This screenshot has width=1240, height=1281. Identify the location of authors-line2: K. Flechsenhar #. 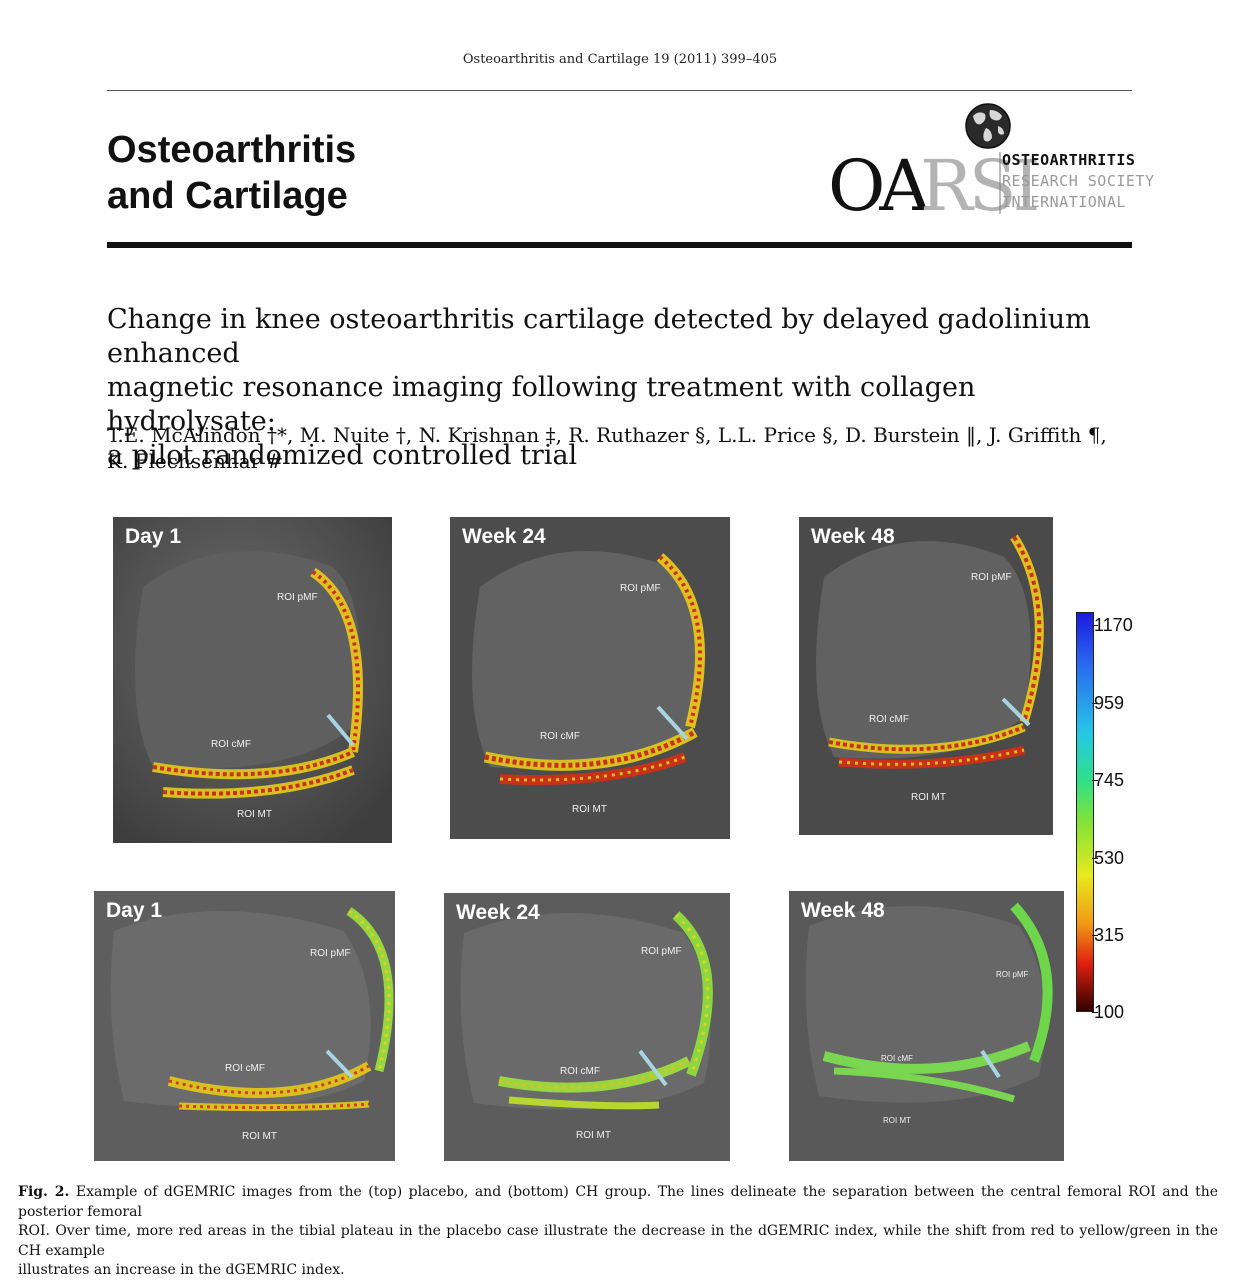
(195, 461).